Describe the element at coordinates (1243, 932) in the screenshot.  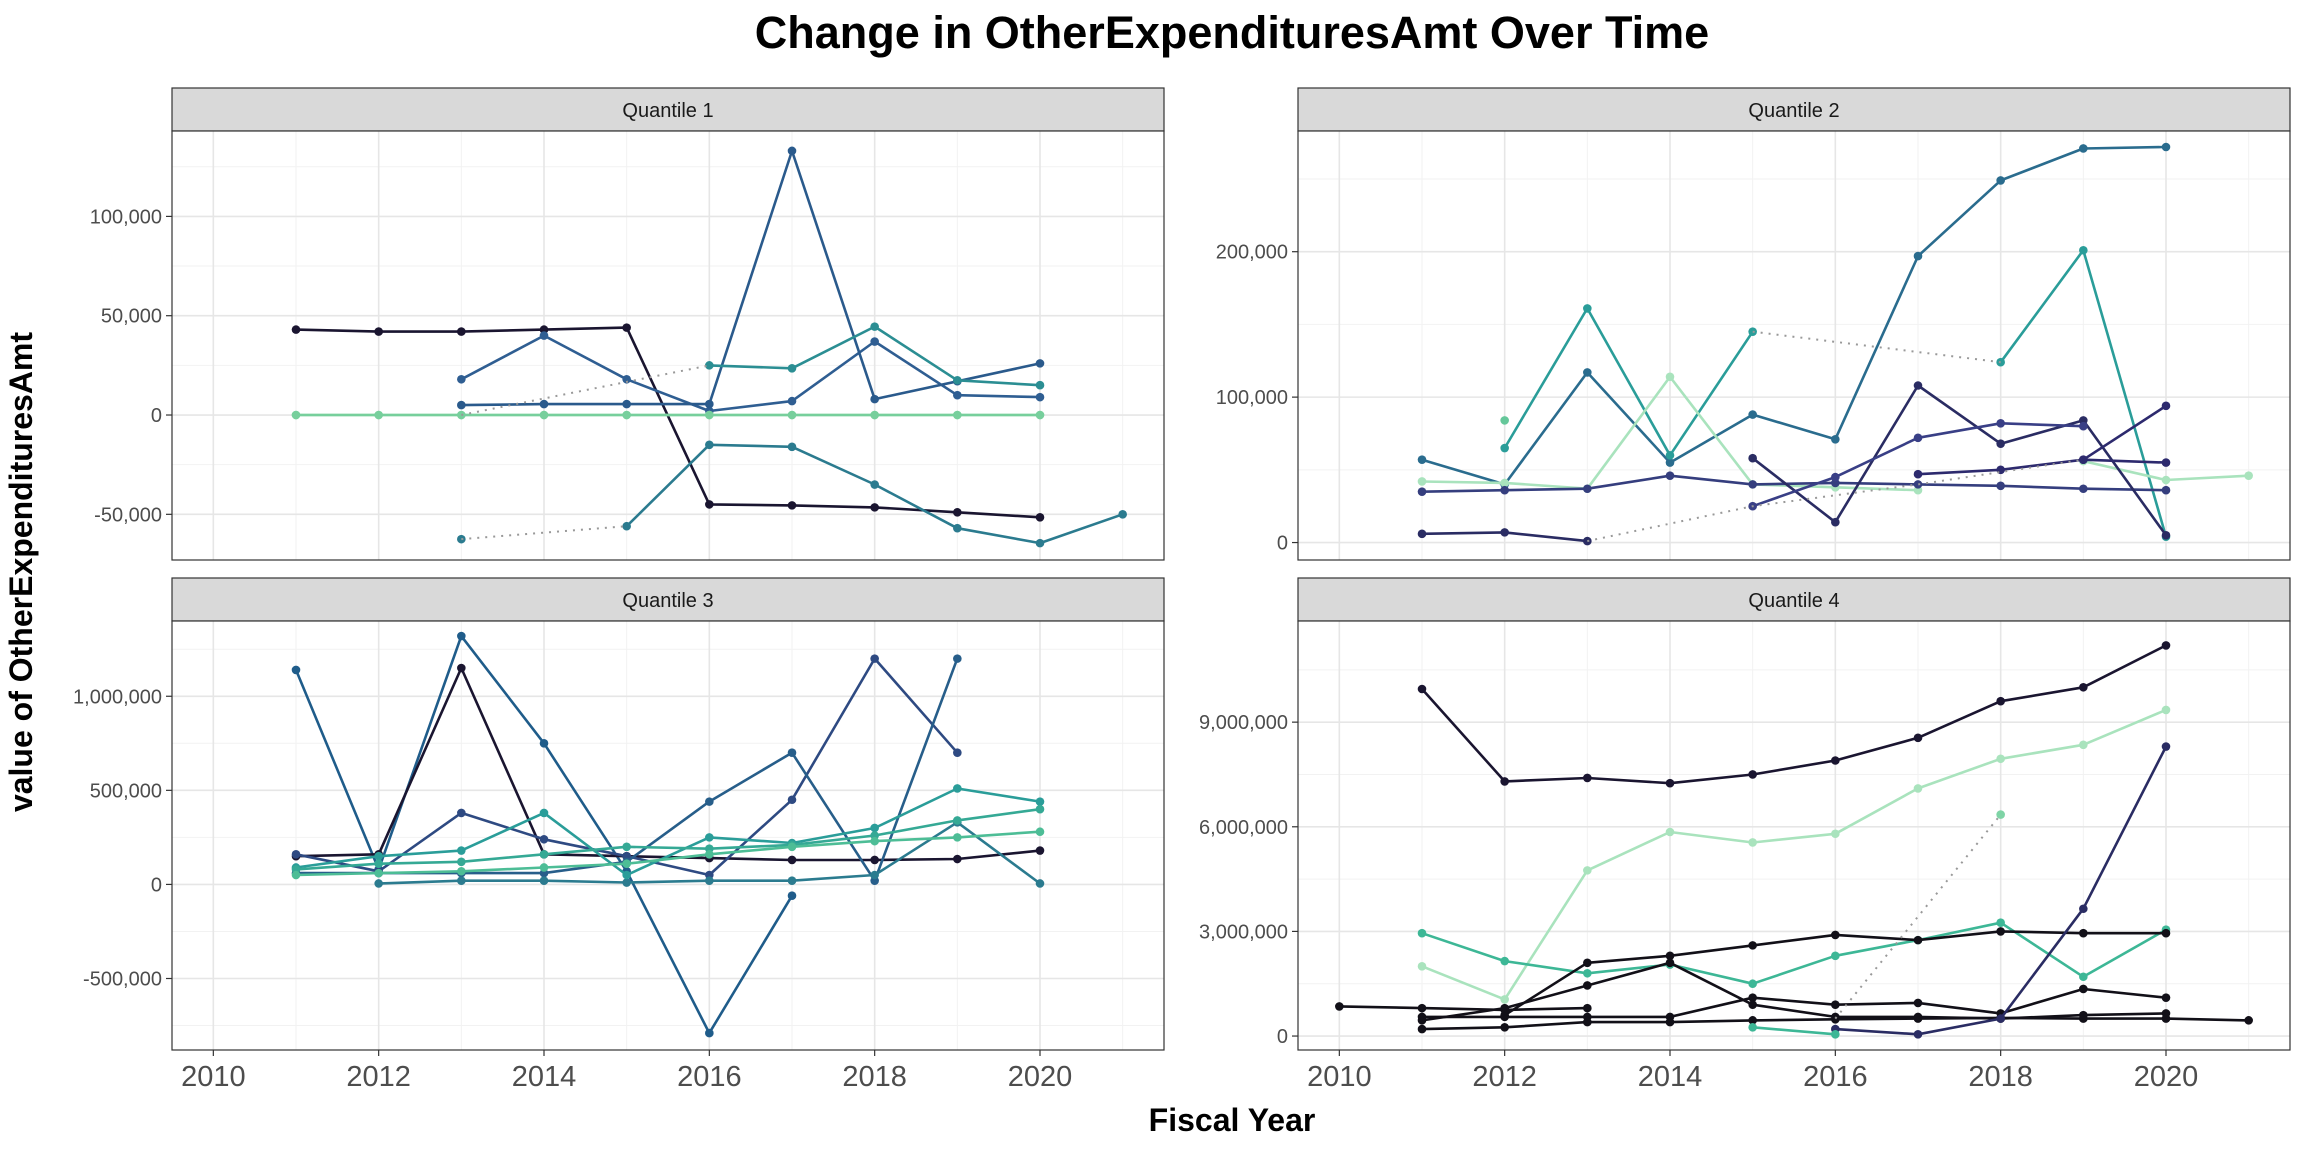
I see `y-tick-label: 3,000,000` at that location.